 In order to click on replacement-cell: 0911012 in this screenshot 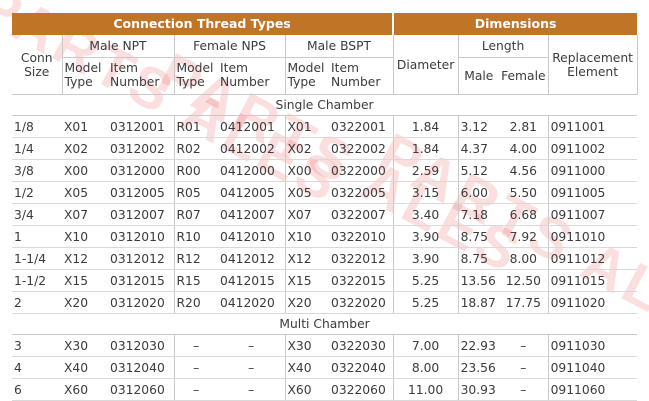, I will do `click(593, 258)`.